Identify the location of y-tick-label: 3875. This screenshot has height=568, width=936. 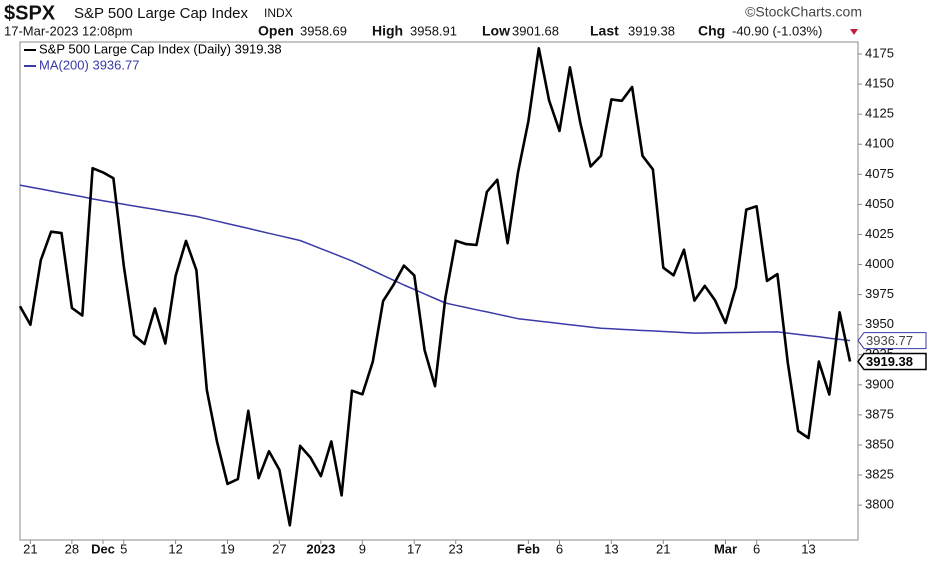
(879, 413).